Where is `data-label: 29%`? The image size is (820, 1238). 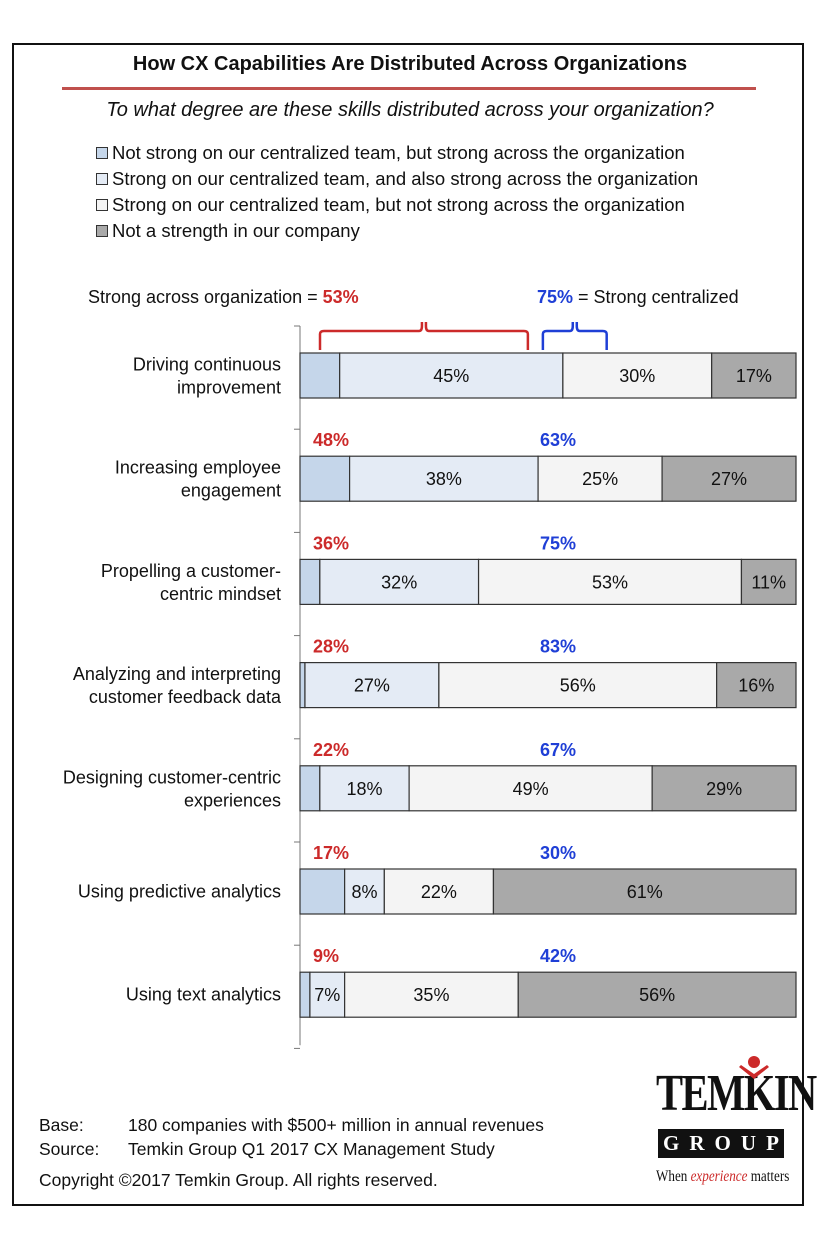
data-label: 29% is located at coordinates (724, 789).